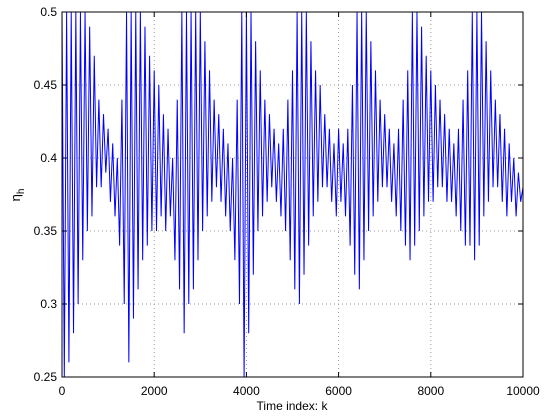  Describe the element at coordinates (48, 158) in the screenshot. I see `y-tick-label: 0.4` at that location.